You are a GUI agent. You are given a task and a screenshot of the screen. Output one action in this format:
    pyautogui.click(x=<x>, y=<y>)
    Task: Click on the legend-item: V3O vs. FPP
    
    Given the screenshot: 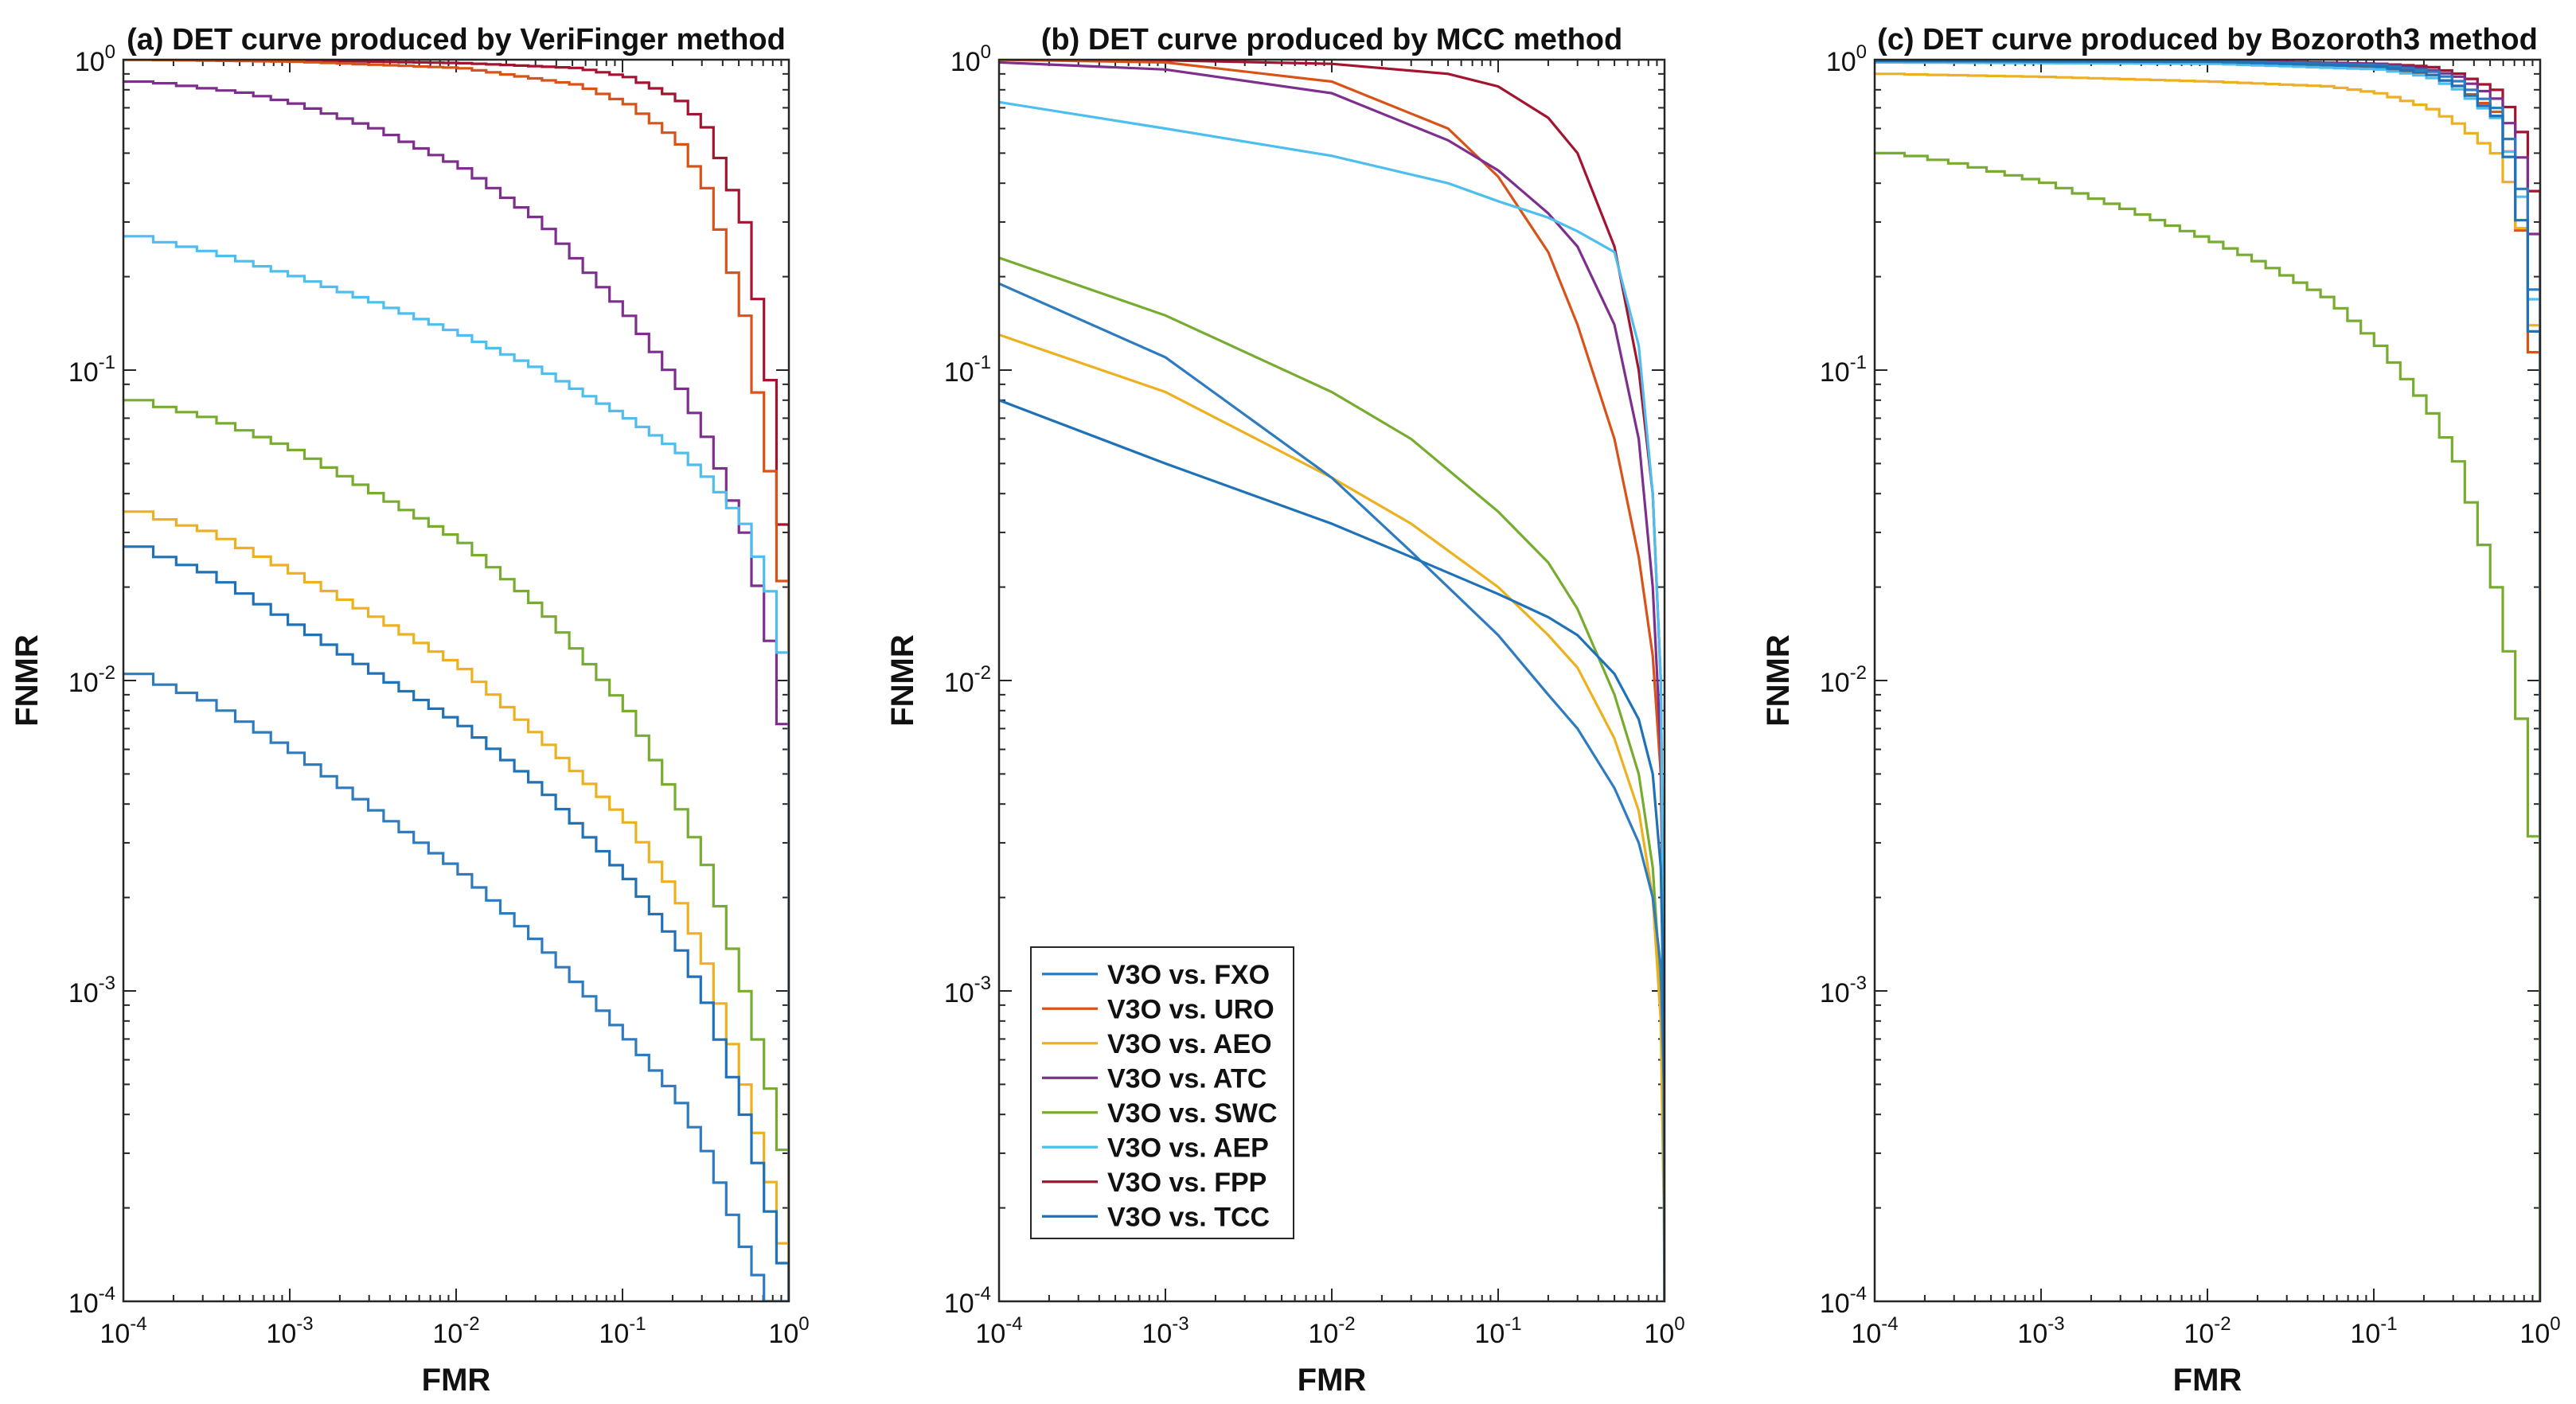 What is the action you would take?
    pyautogui.click(x=1154, y=1183)
    